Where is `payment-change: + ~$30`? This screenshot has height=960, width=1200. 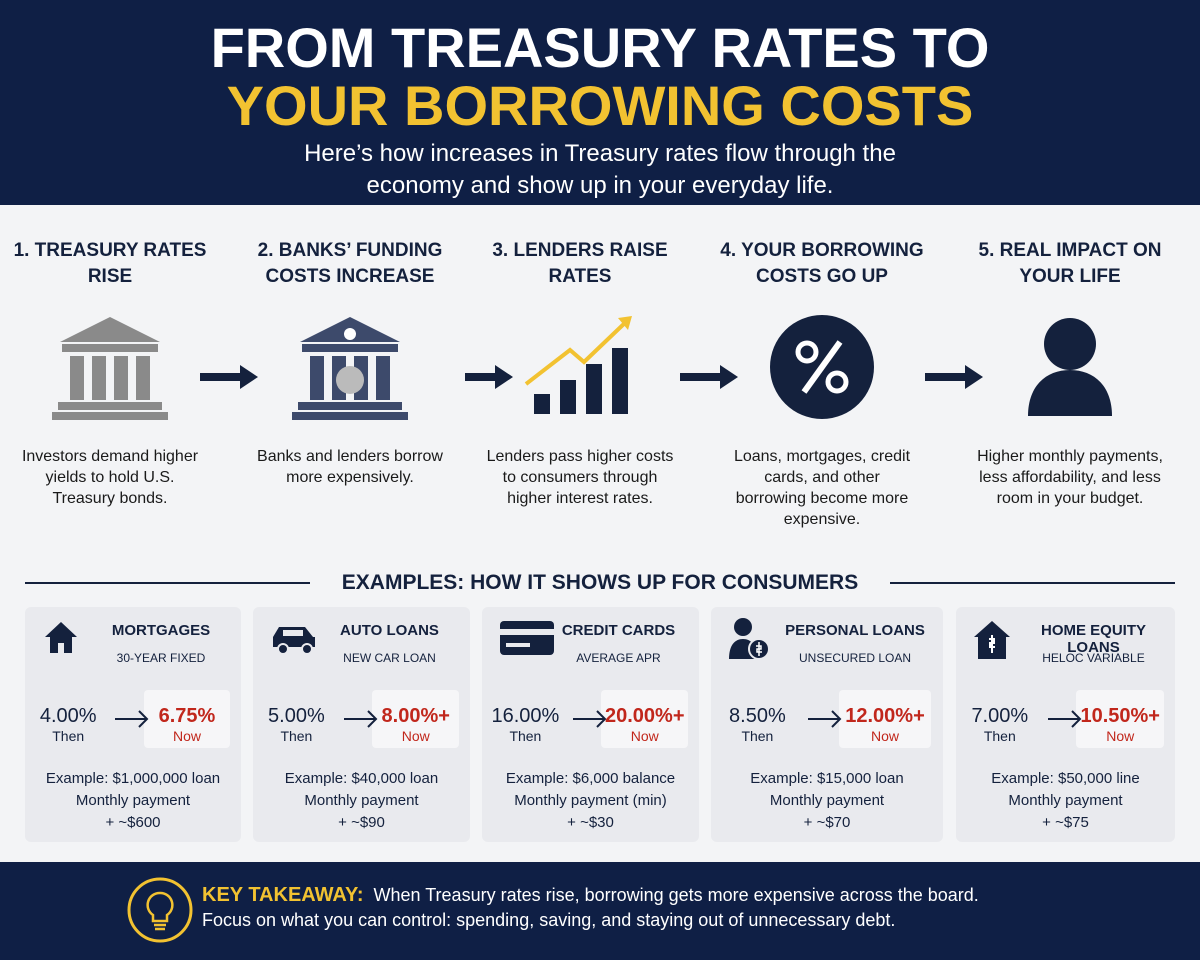
payment-change: + ~$30 is located at coordinates (590, 822).